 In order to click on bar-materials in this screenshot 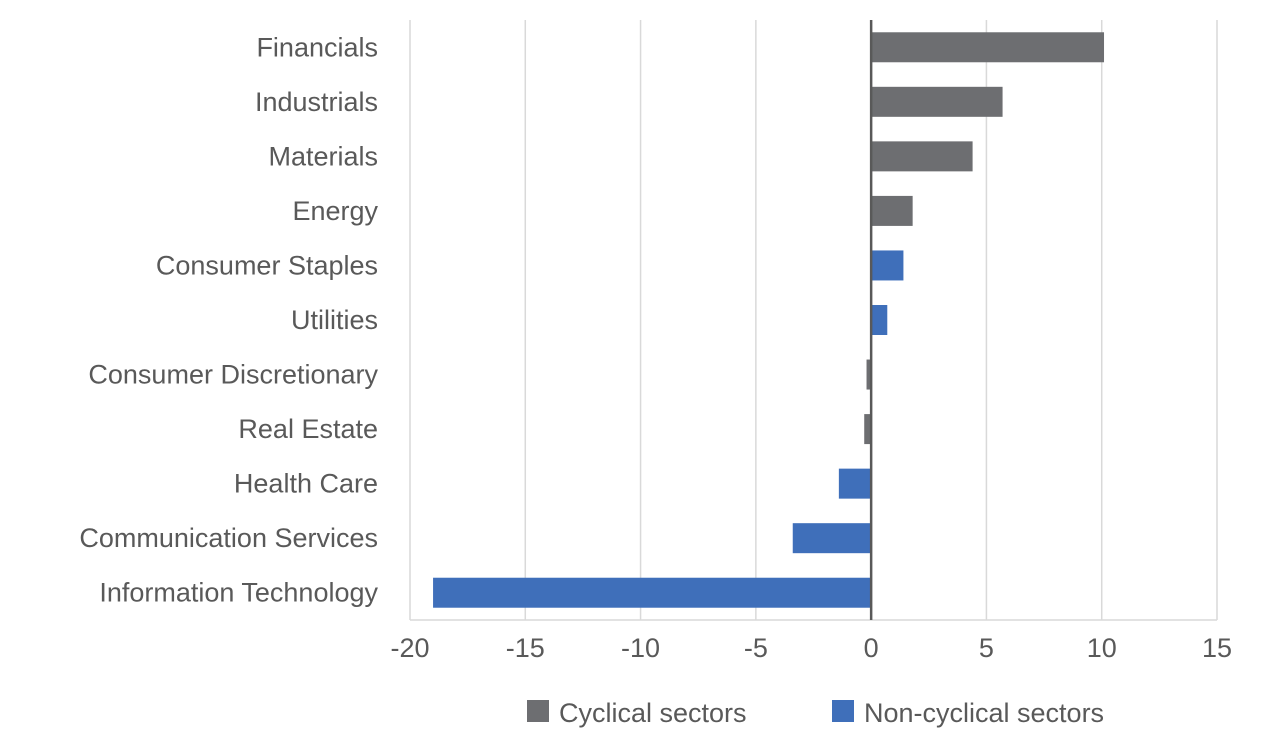, I will do `click(922, 156)`.